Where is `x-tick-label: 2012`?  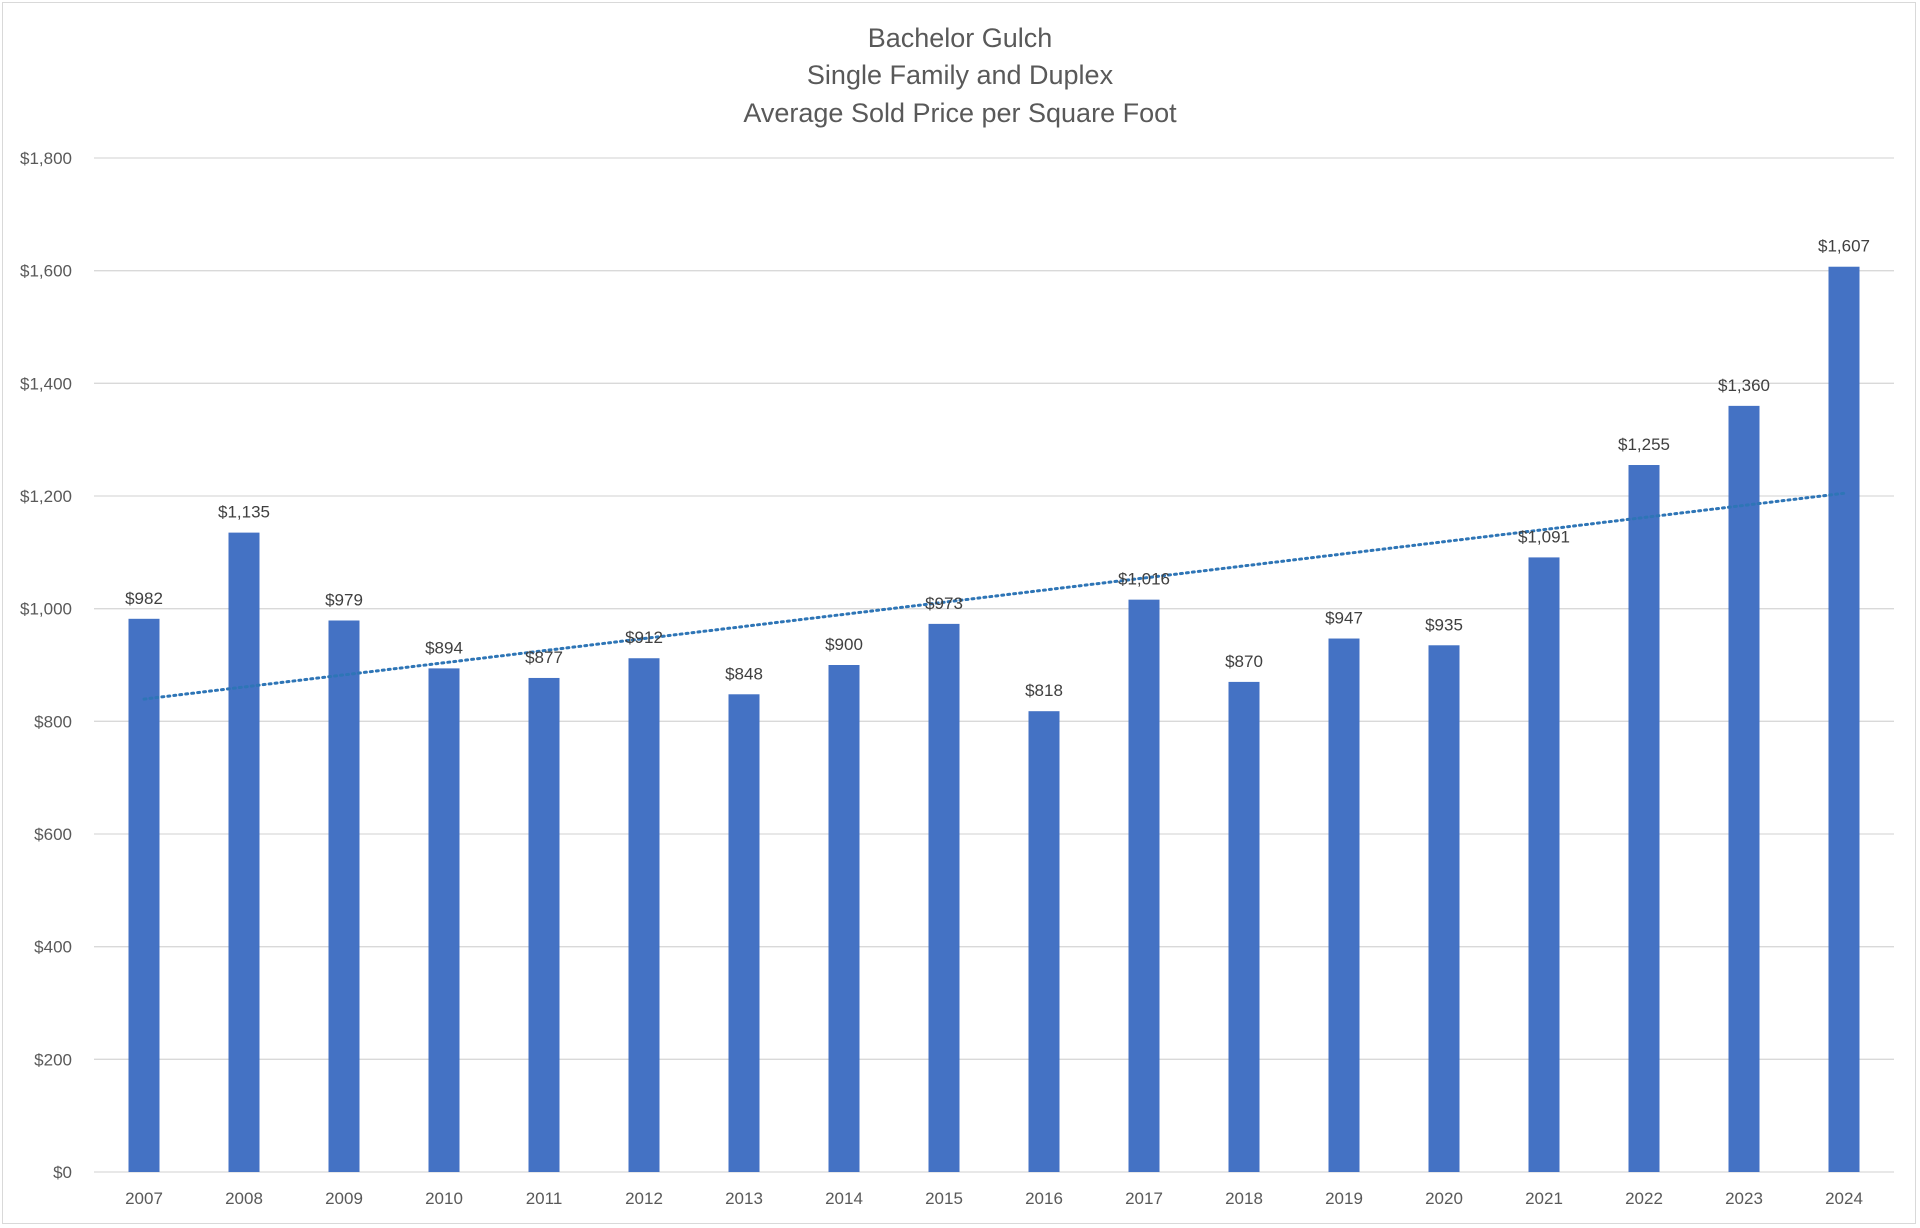 x-tick-label: 2012 is located at coordinates (644, 1198).